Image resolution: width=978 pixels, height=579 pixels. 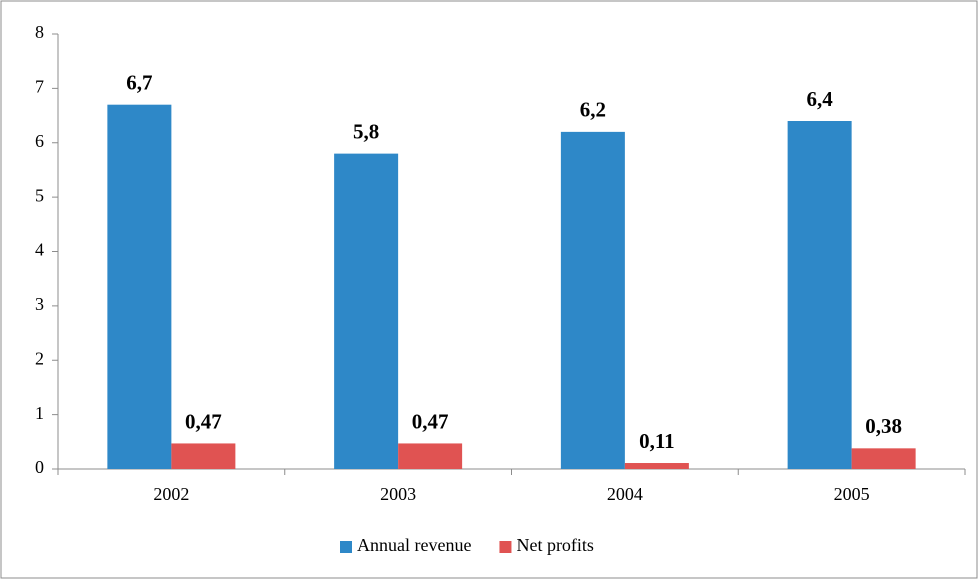 I want to click on y-tick-label: 8, so click(x=39, y=32).